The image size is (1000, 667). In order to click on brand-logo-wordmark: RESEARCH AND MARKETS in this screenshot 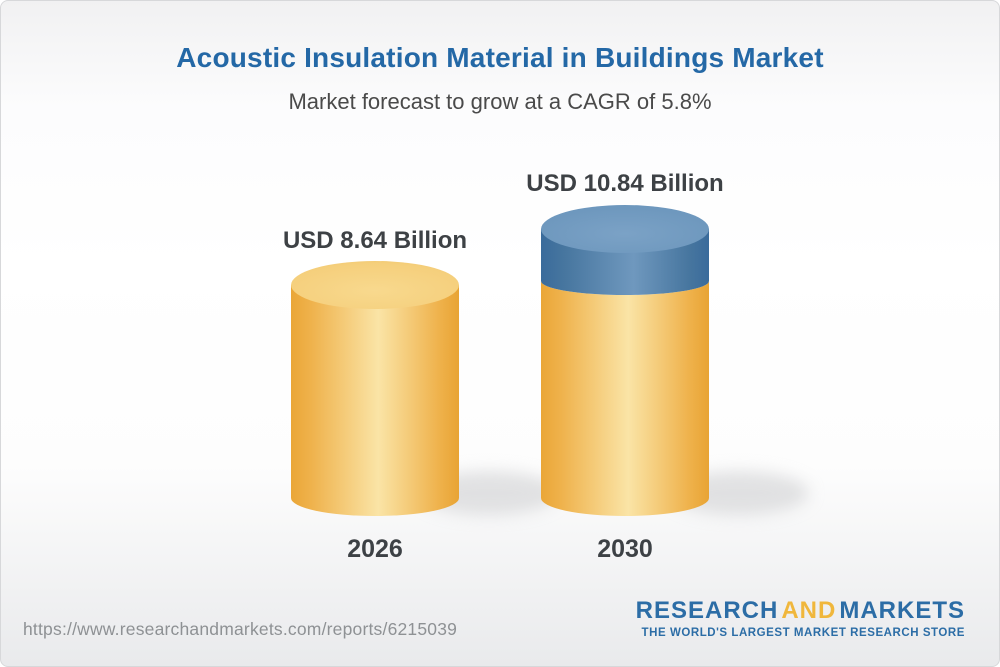, I will do `click(800, 611)`.